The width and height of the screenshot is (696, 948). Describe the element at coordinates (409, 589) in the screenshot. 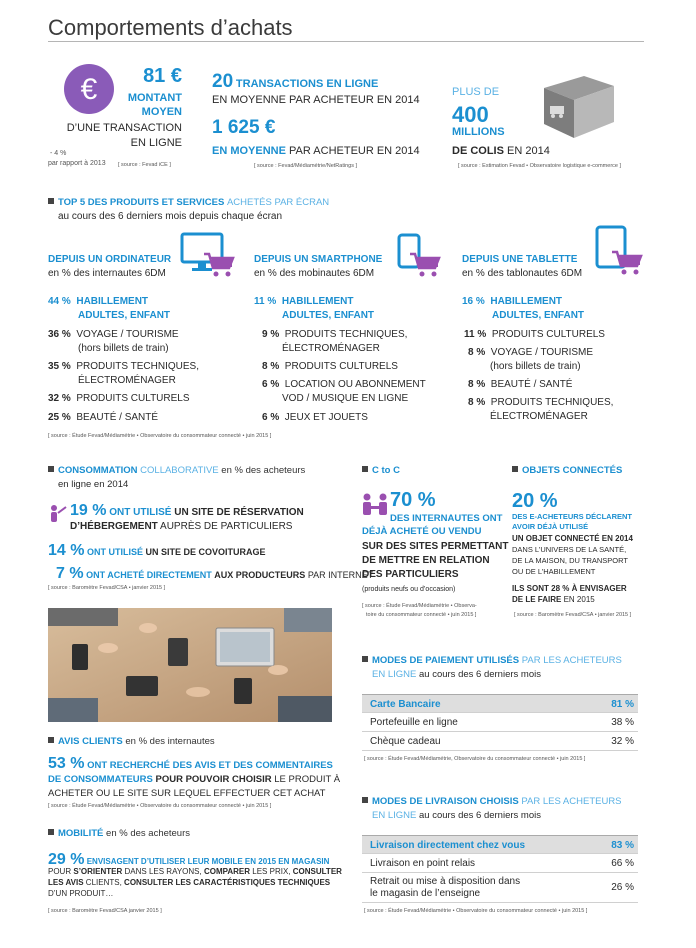

I see `ctoc-note: (produits neufs ou d’occasion)` at that location.